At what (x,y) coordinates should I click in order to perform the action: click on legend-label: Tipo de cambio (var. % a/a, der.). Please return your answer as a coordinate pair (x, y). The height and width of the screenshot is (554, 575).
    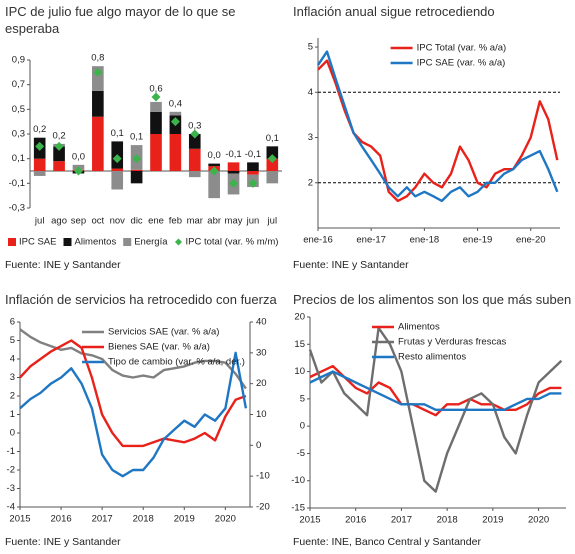
    Looking at the image, I should click on (176, 362).